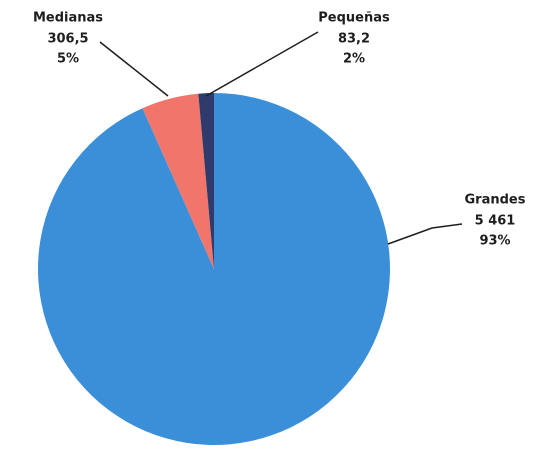 The width and height of the screenshot is (536, 450). I want to click on percent-label: 2%, so click(354, 59).